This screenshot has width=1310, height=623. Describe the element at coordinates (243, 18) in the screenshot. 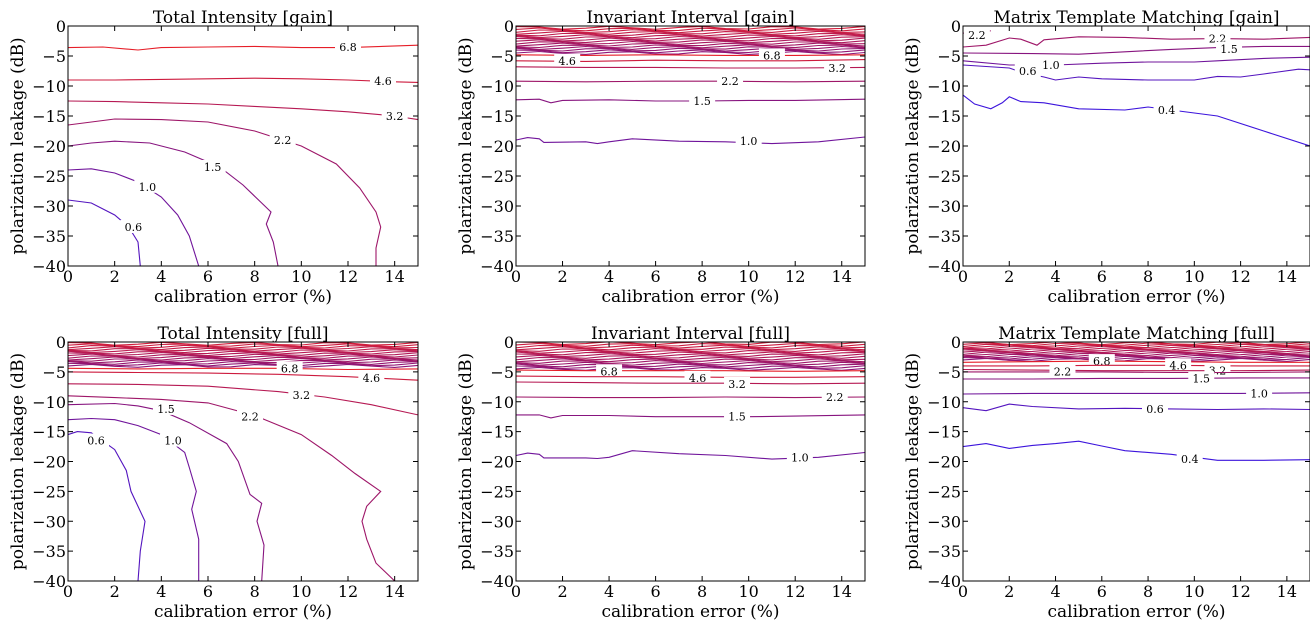

I see `panel-title: Total Intensity [gain]` at that location.